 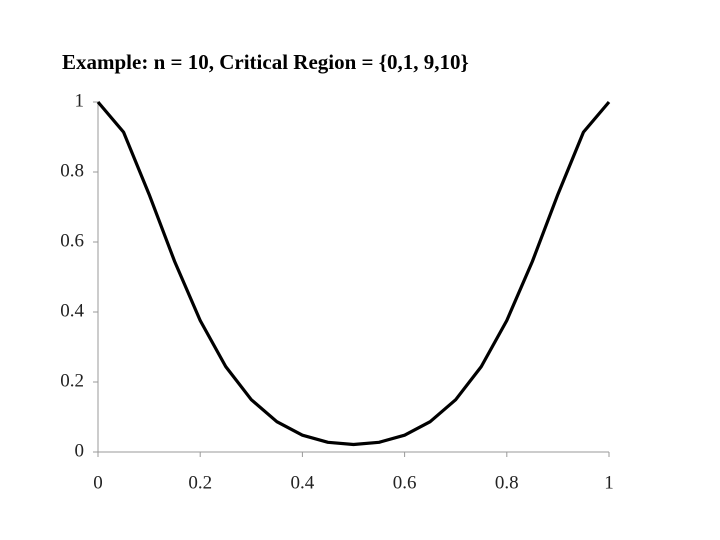 I want to click on y-tick-label: 0.4, so click(x=72, y=310).